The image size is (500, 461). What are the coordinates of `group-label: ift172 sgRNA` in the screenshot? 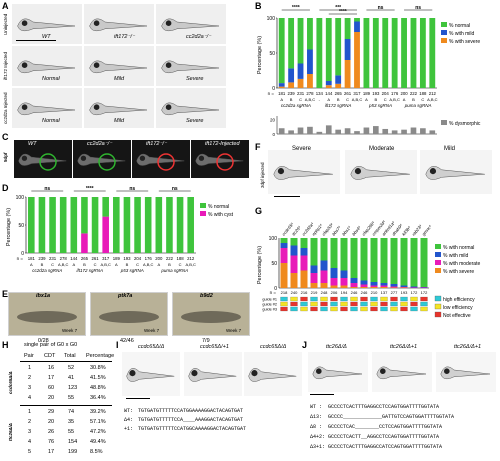 It's located at (338, 105).